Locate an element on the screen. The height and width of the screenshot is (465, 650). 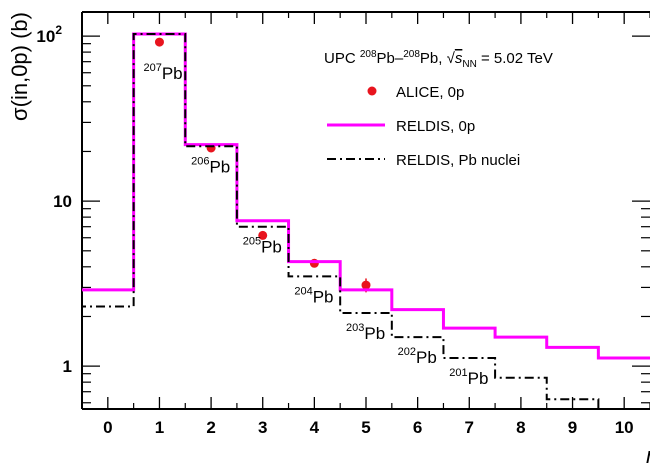
x-tick-label: 4 is located at coordinates (315, 427).